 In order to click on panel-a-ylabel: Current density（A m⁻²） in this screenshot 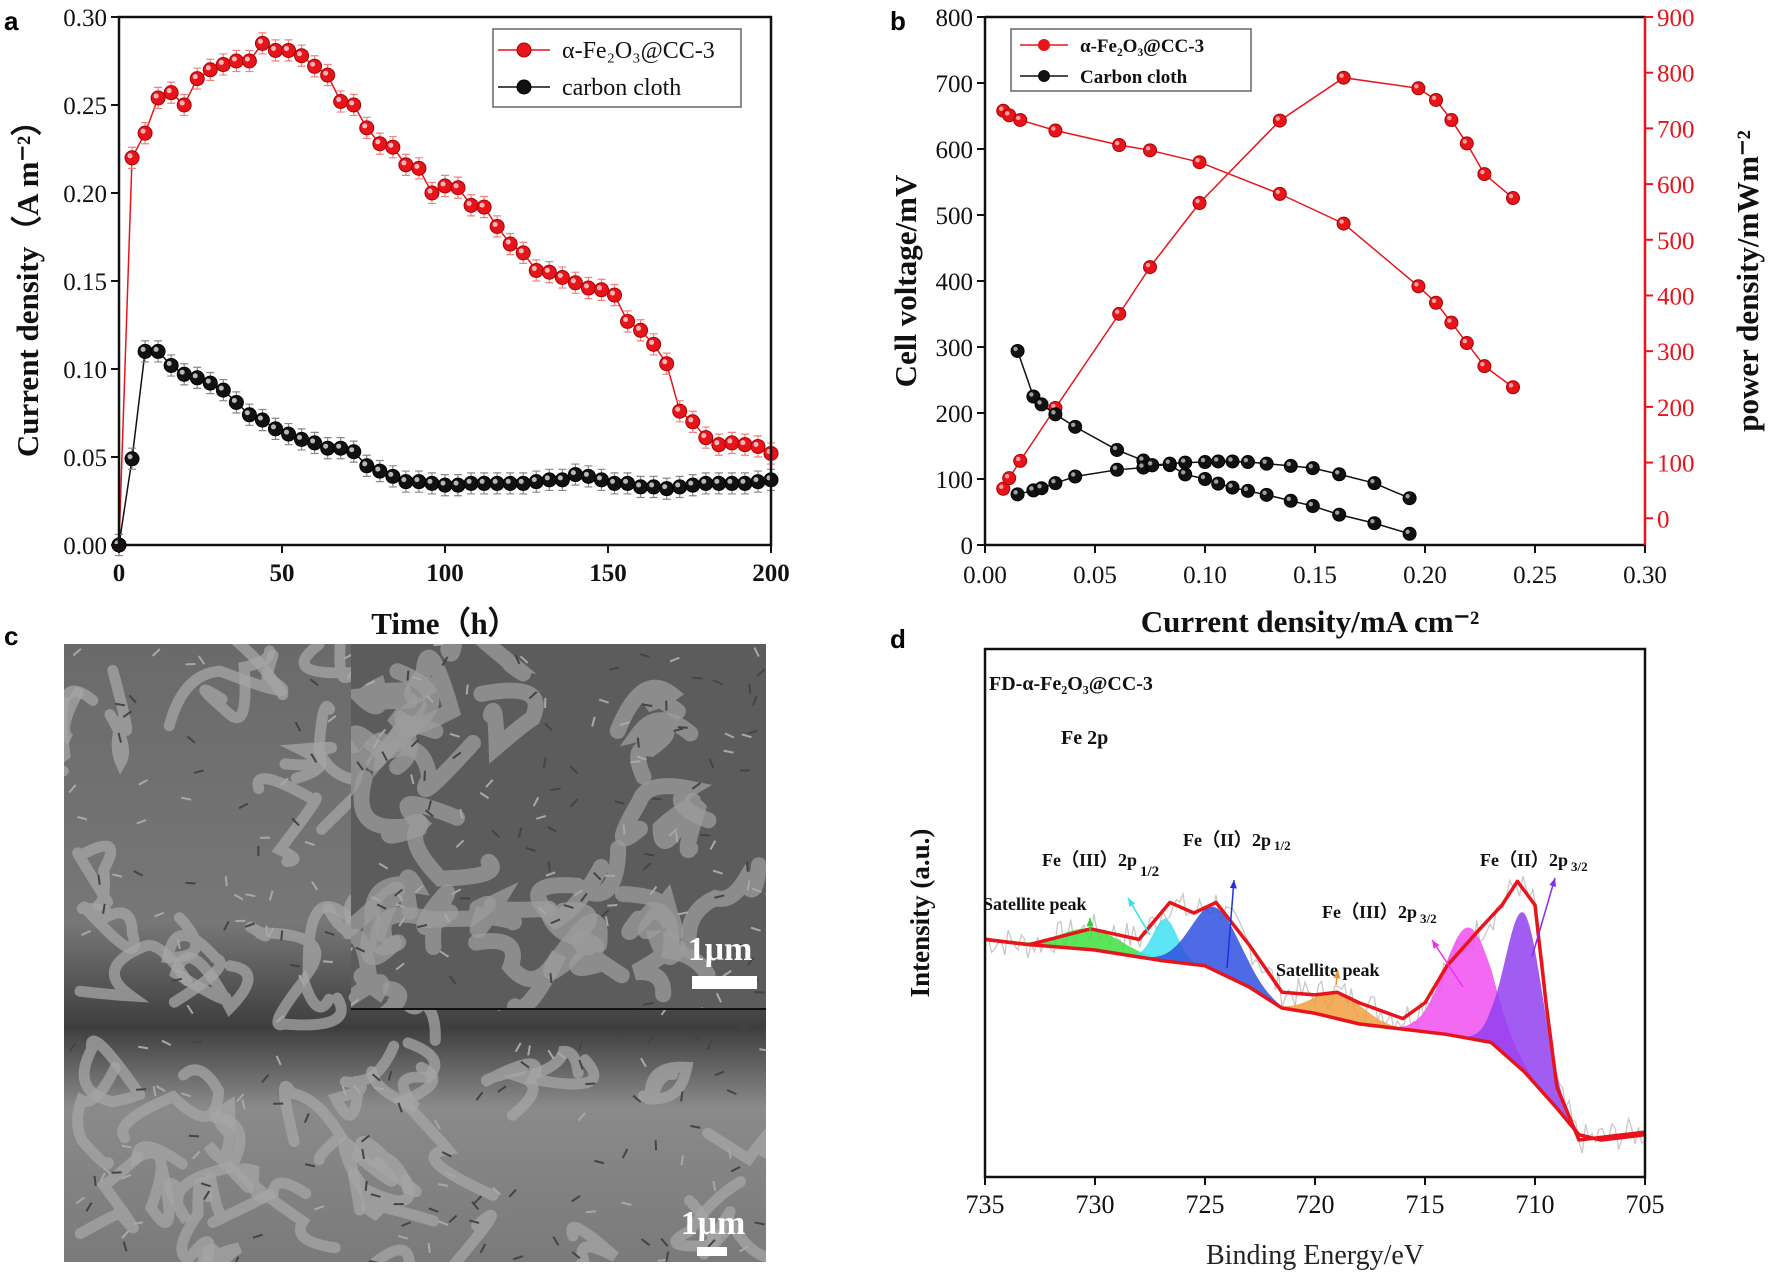, I will do `click(27, 281)`.